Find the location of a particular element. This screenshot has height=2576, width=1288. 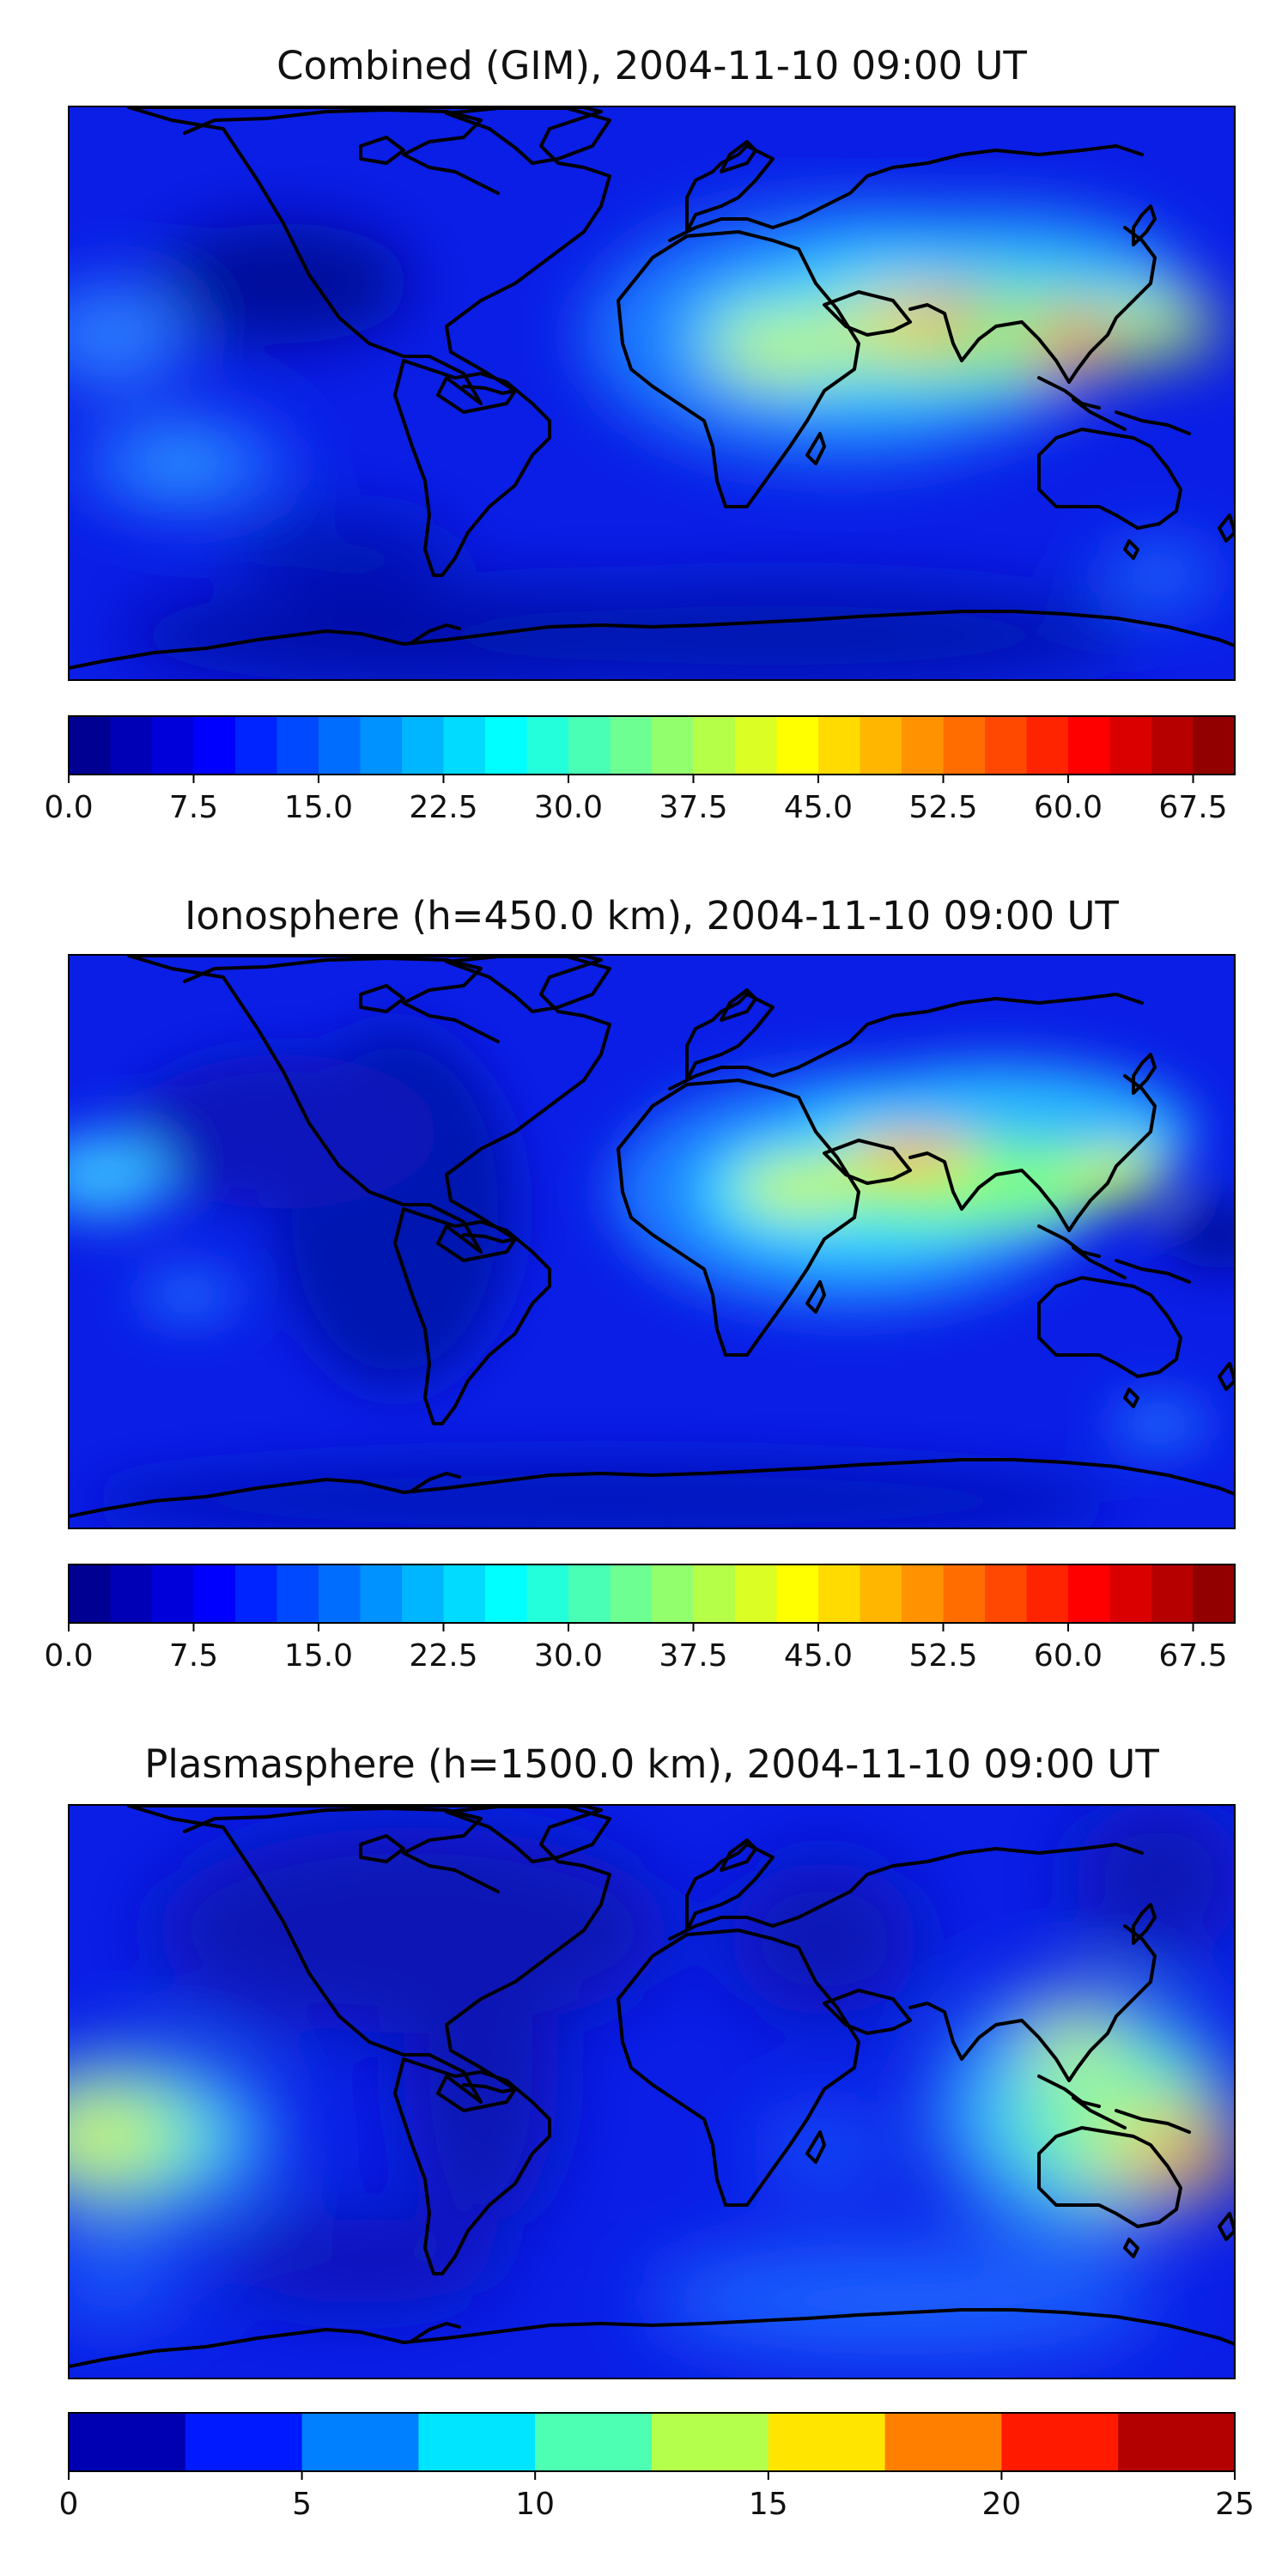

colorbar-tick-label: 15 is located at coordinates (768, 2504).